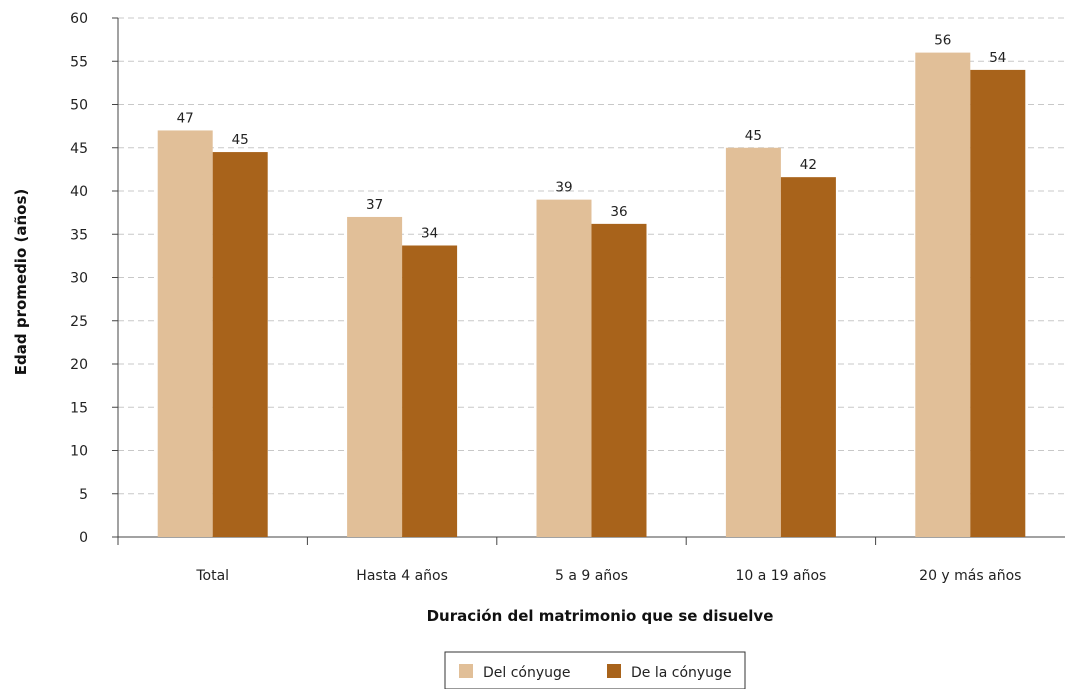  I want to click on y-axis: 0 5 10 15 20 25 30 35 40 45 50 55 60, so click(94, 278).